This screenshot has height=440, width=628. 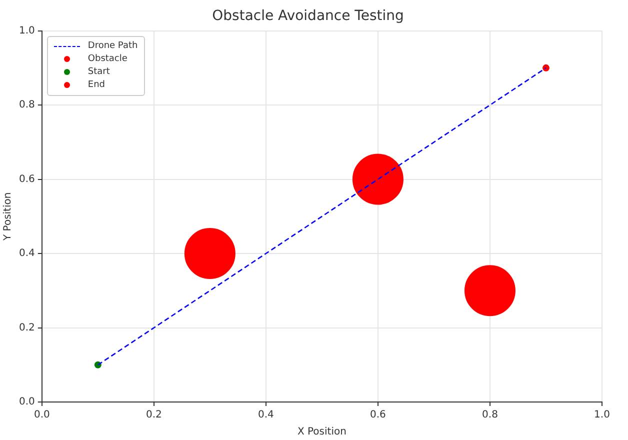 What do you see at coordinates (490, 415) in the screenshot?
I see `x-tick-label: 0.8` at bounding box center [490, 415].